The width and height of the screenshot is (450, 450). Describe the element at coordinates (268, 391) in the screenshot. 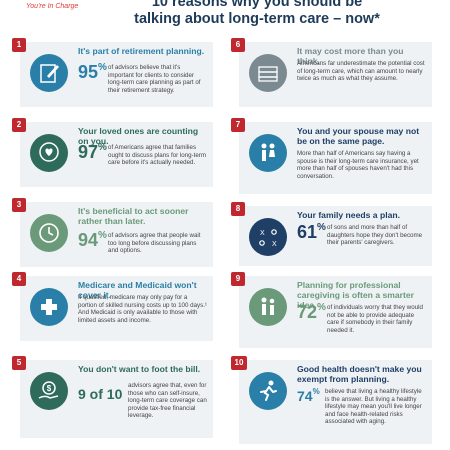

I see `runner-icon` at that location.